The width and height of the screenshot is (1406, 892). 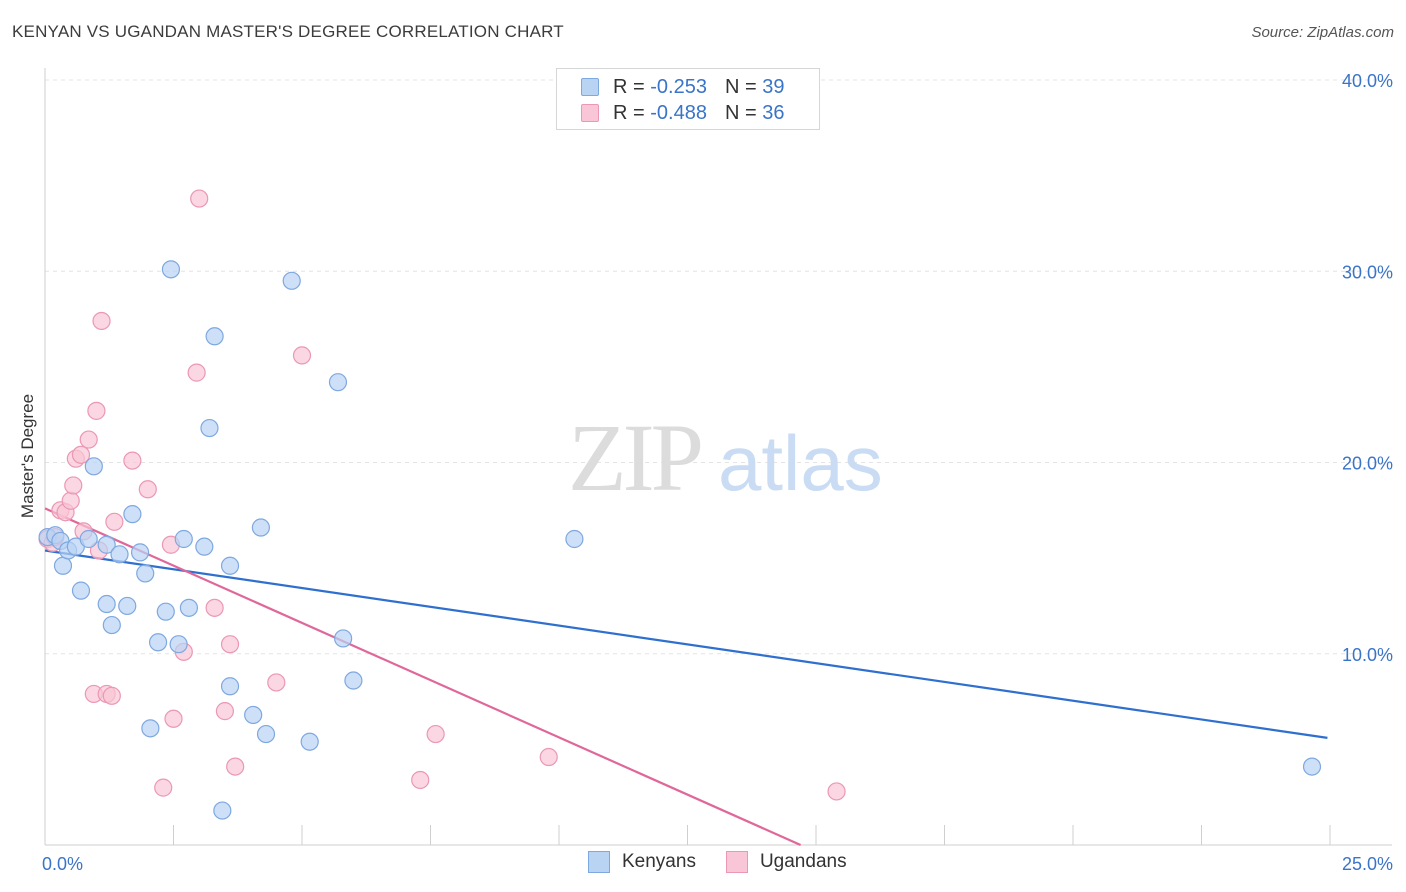 I want to click on x-tick-label: 25.0%, so click(x=1367, y=864).